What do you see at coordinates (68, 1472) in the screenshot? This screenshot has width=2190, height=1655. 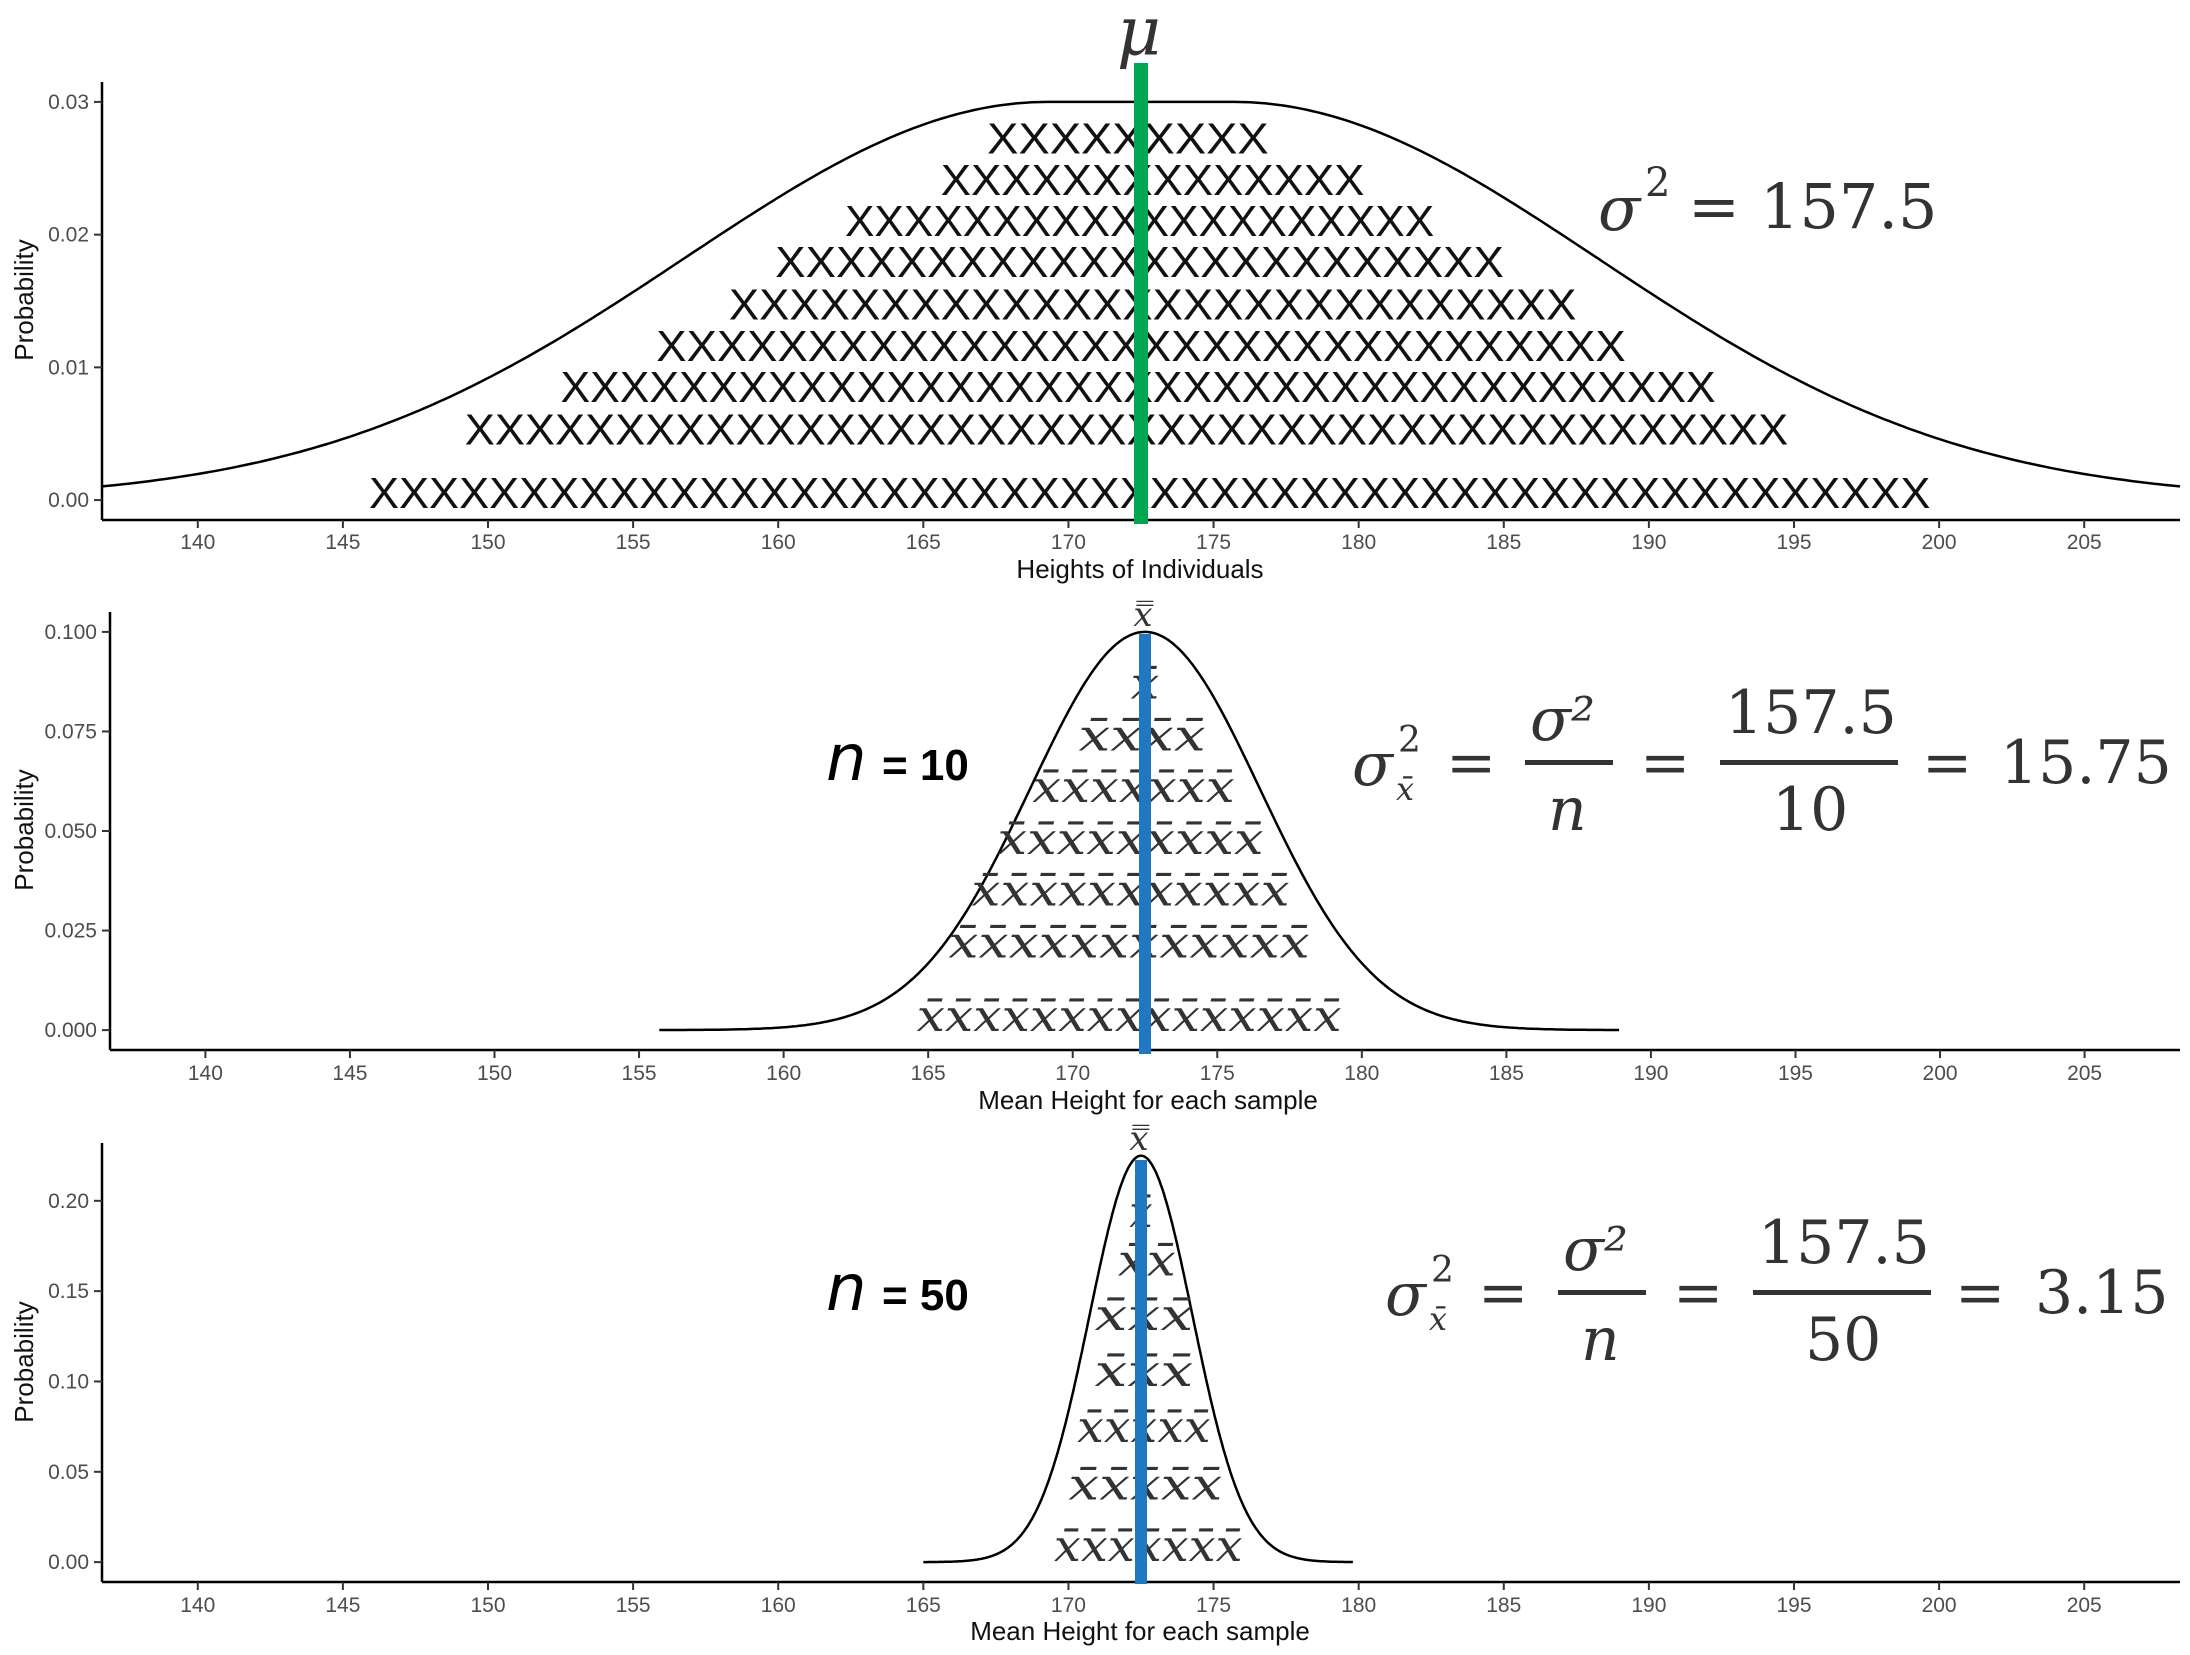 I see `y-tick-label: 0.05` at bounding box center [68, 1472].